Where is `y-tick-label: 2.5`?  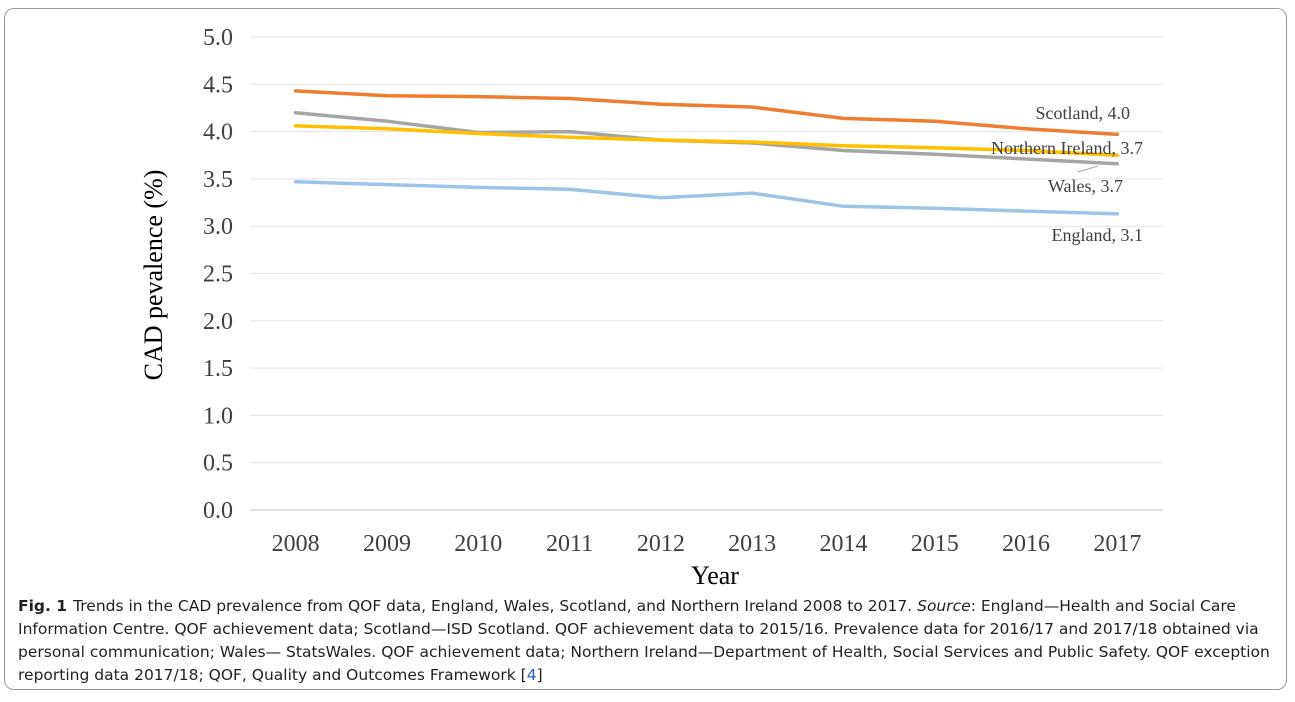
y-tick-label: 2.5 is located at coordinates (218, 275).